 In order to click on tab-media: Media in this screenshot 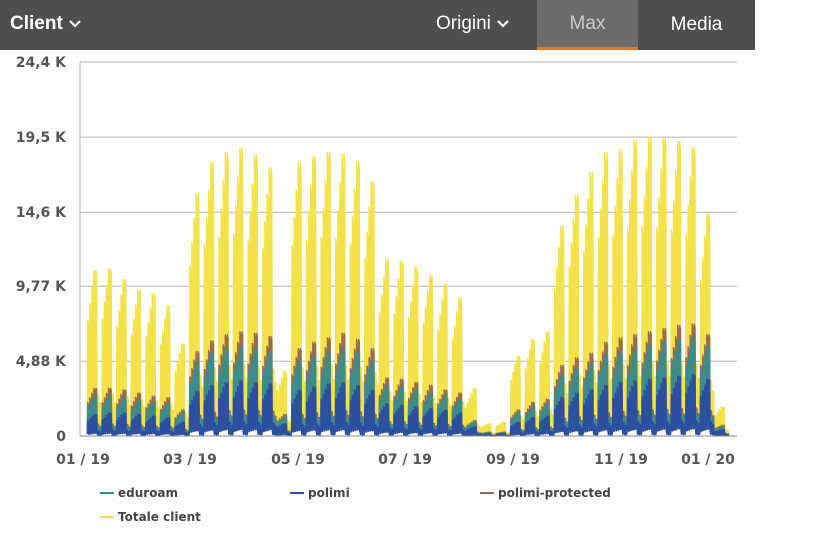, I will do `click(696, 25)`.